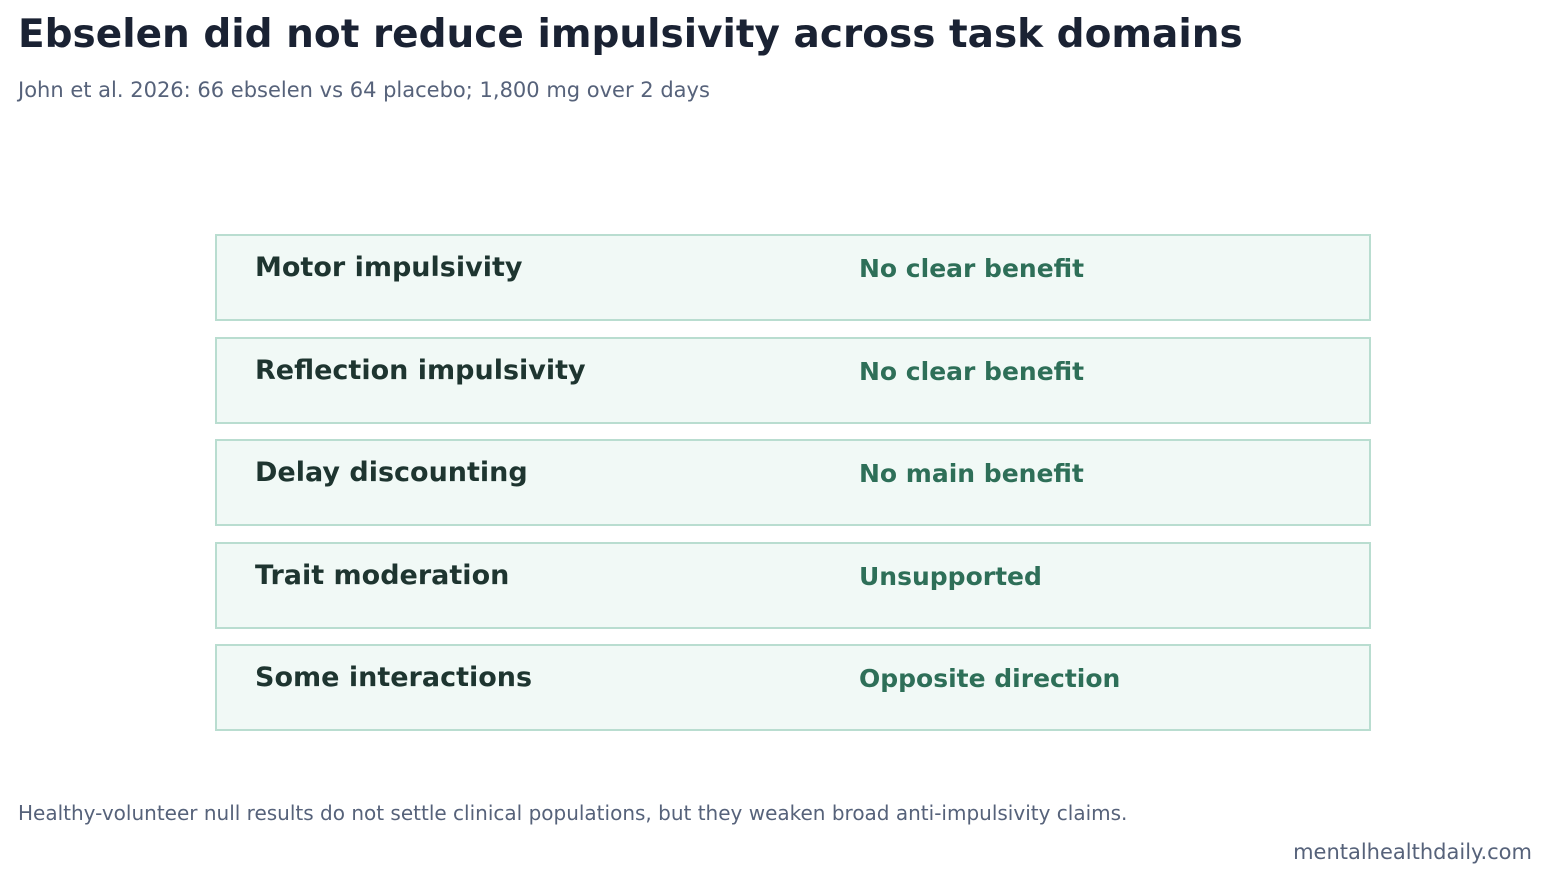 The image size is (1550, 884). I want to click on label: Reflection impulsivity, so click(420, 370).